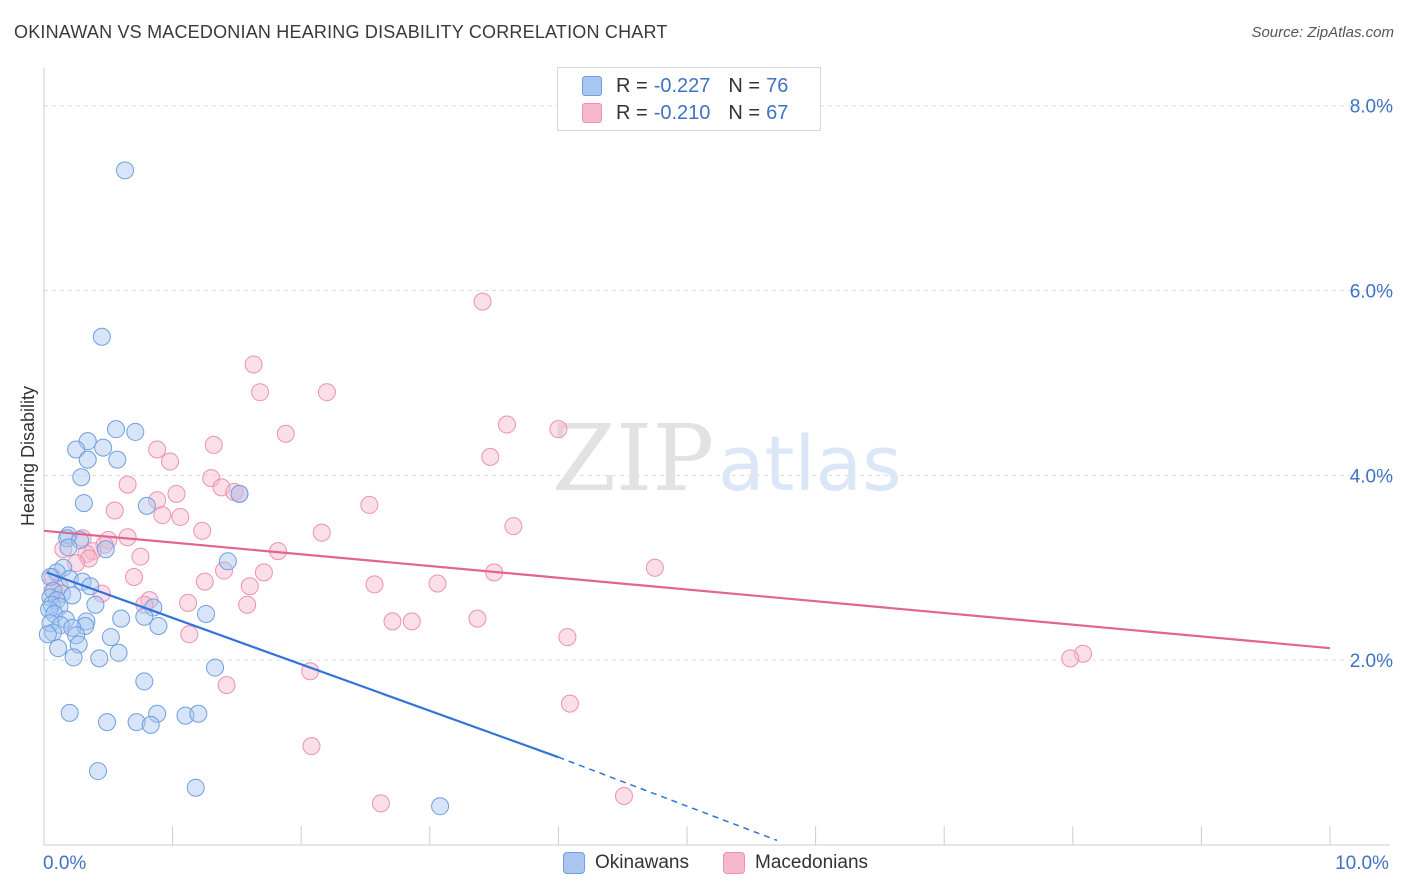  What do you see at coordinates (302, 665) in the screenshot?
I see `okinawans-trendline` at bounding box center [302, 665].